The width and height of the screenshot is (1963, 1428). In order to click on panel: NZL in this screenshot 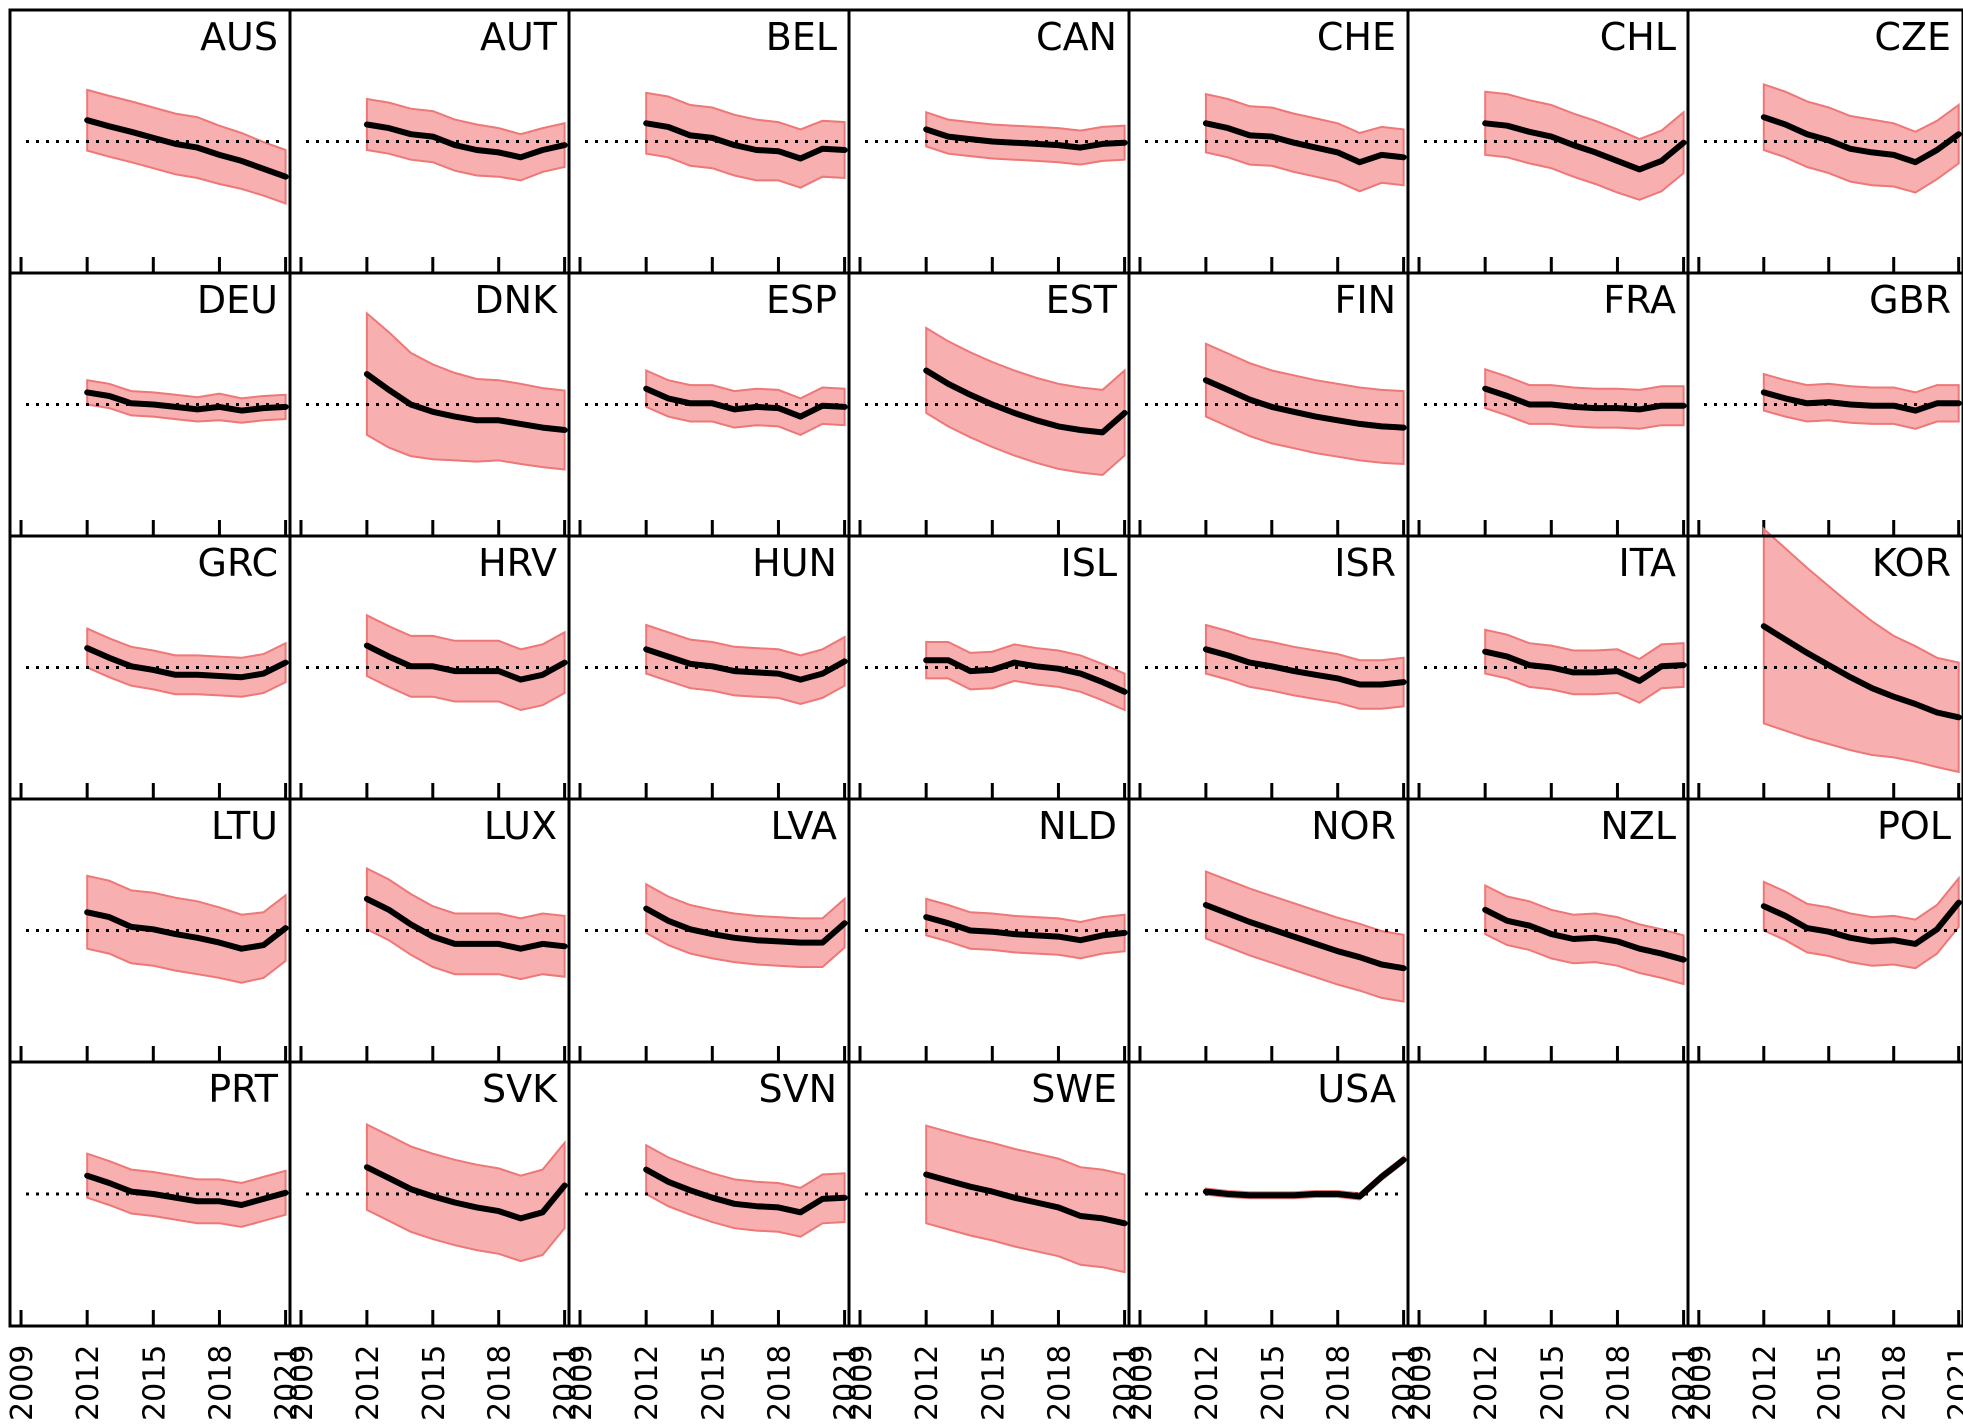, I will do `click(1548, 930)`.